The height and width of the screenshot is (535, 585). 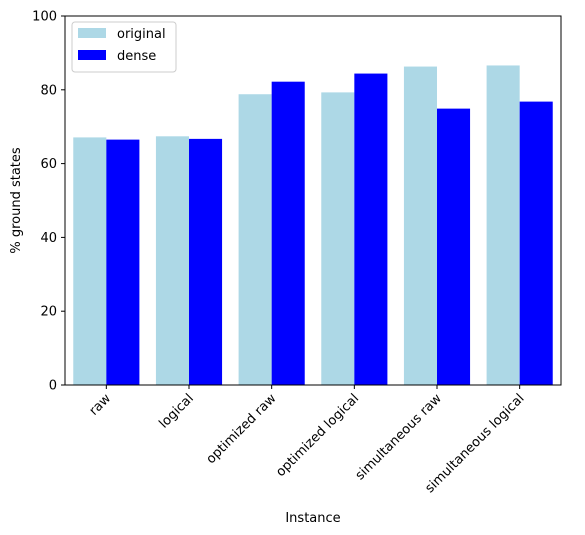 I want to click on bar-original-optimized-logical, so click(x=338, y=239).